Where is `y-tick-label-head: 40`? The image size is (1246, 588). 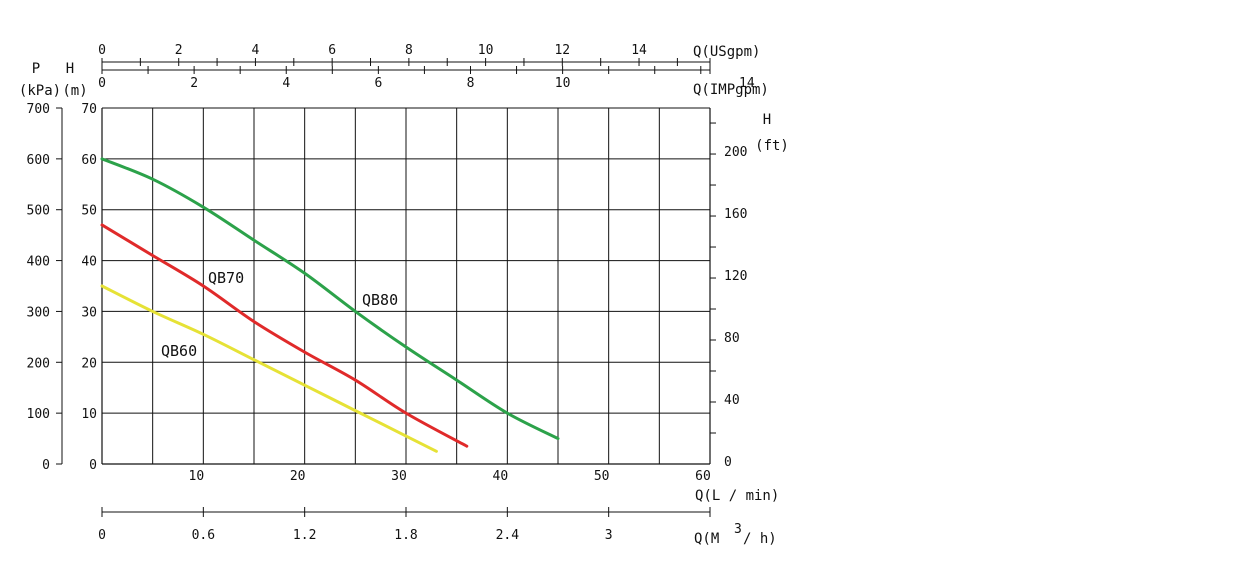
y-tick-label-head: 40 is located at coordinates (89, 262).